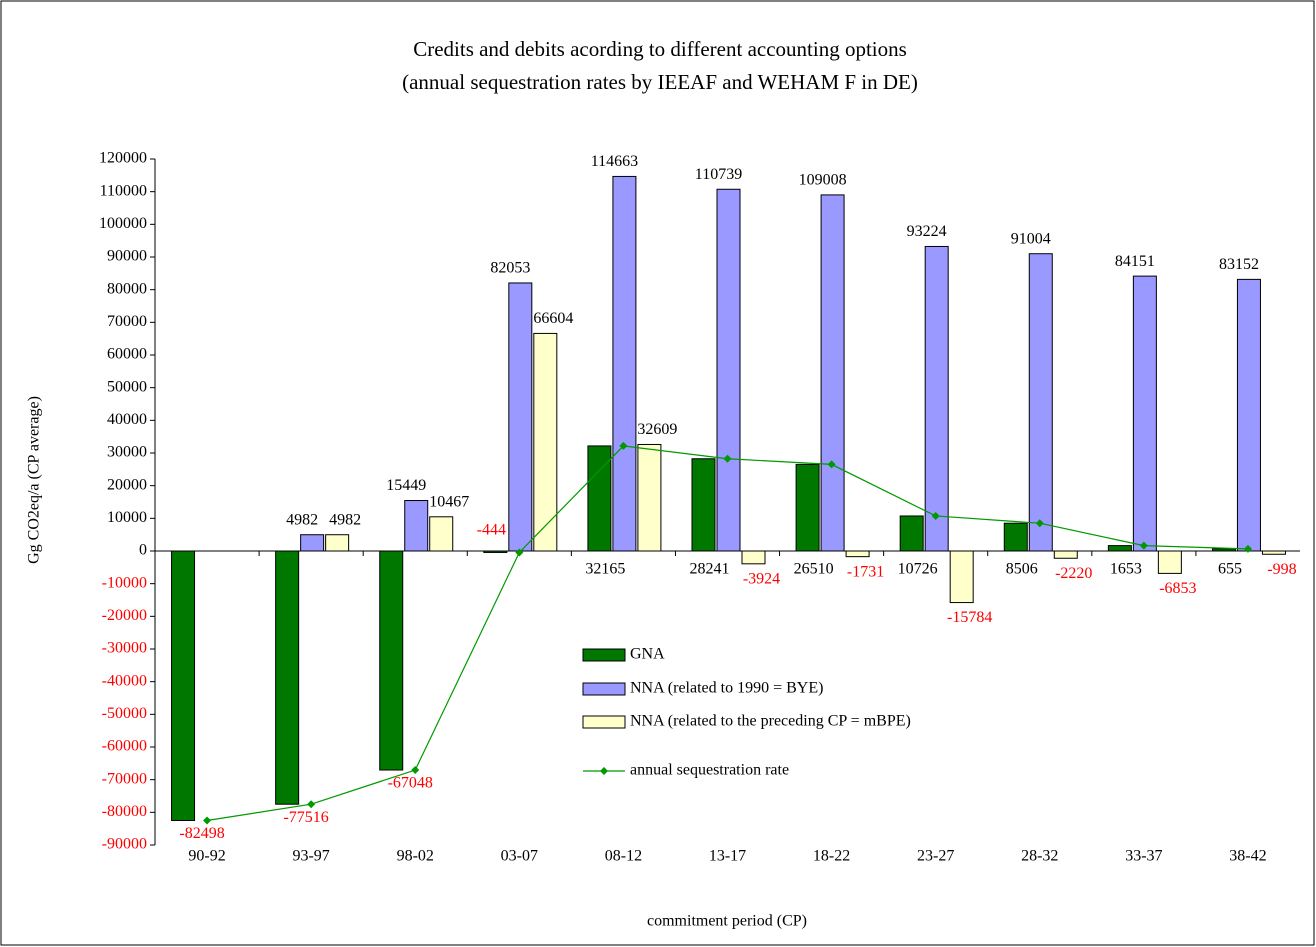  Describe the element at coordinates (127, 386) in the screenshot. I see `y-tick-label: 50000` at that location.